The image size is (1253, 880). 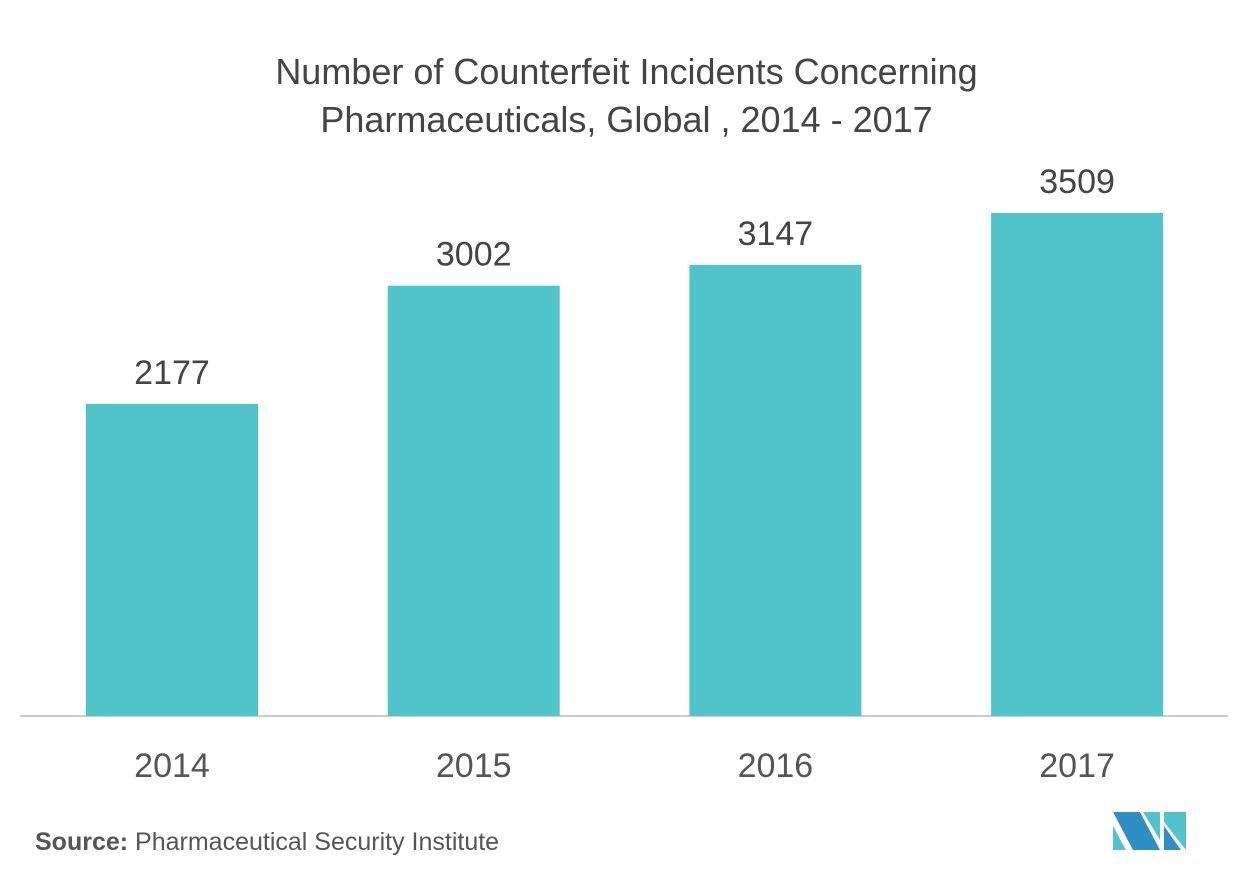 What do you see at coordinates (775, 490) in the screenshot?
I see `bar-2016` at bounding box center [775, 490].